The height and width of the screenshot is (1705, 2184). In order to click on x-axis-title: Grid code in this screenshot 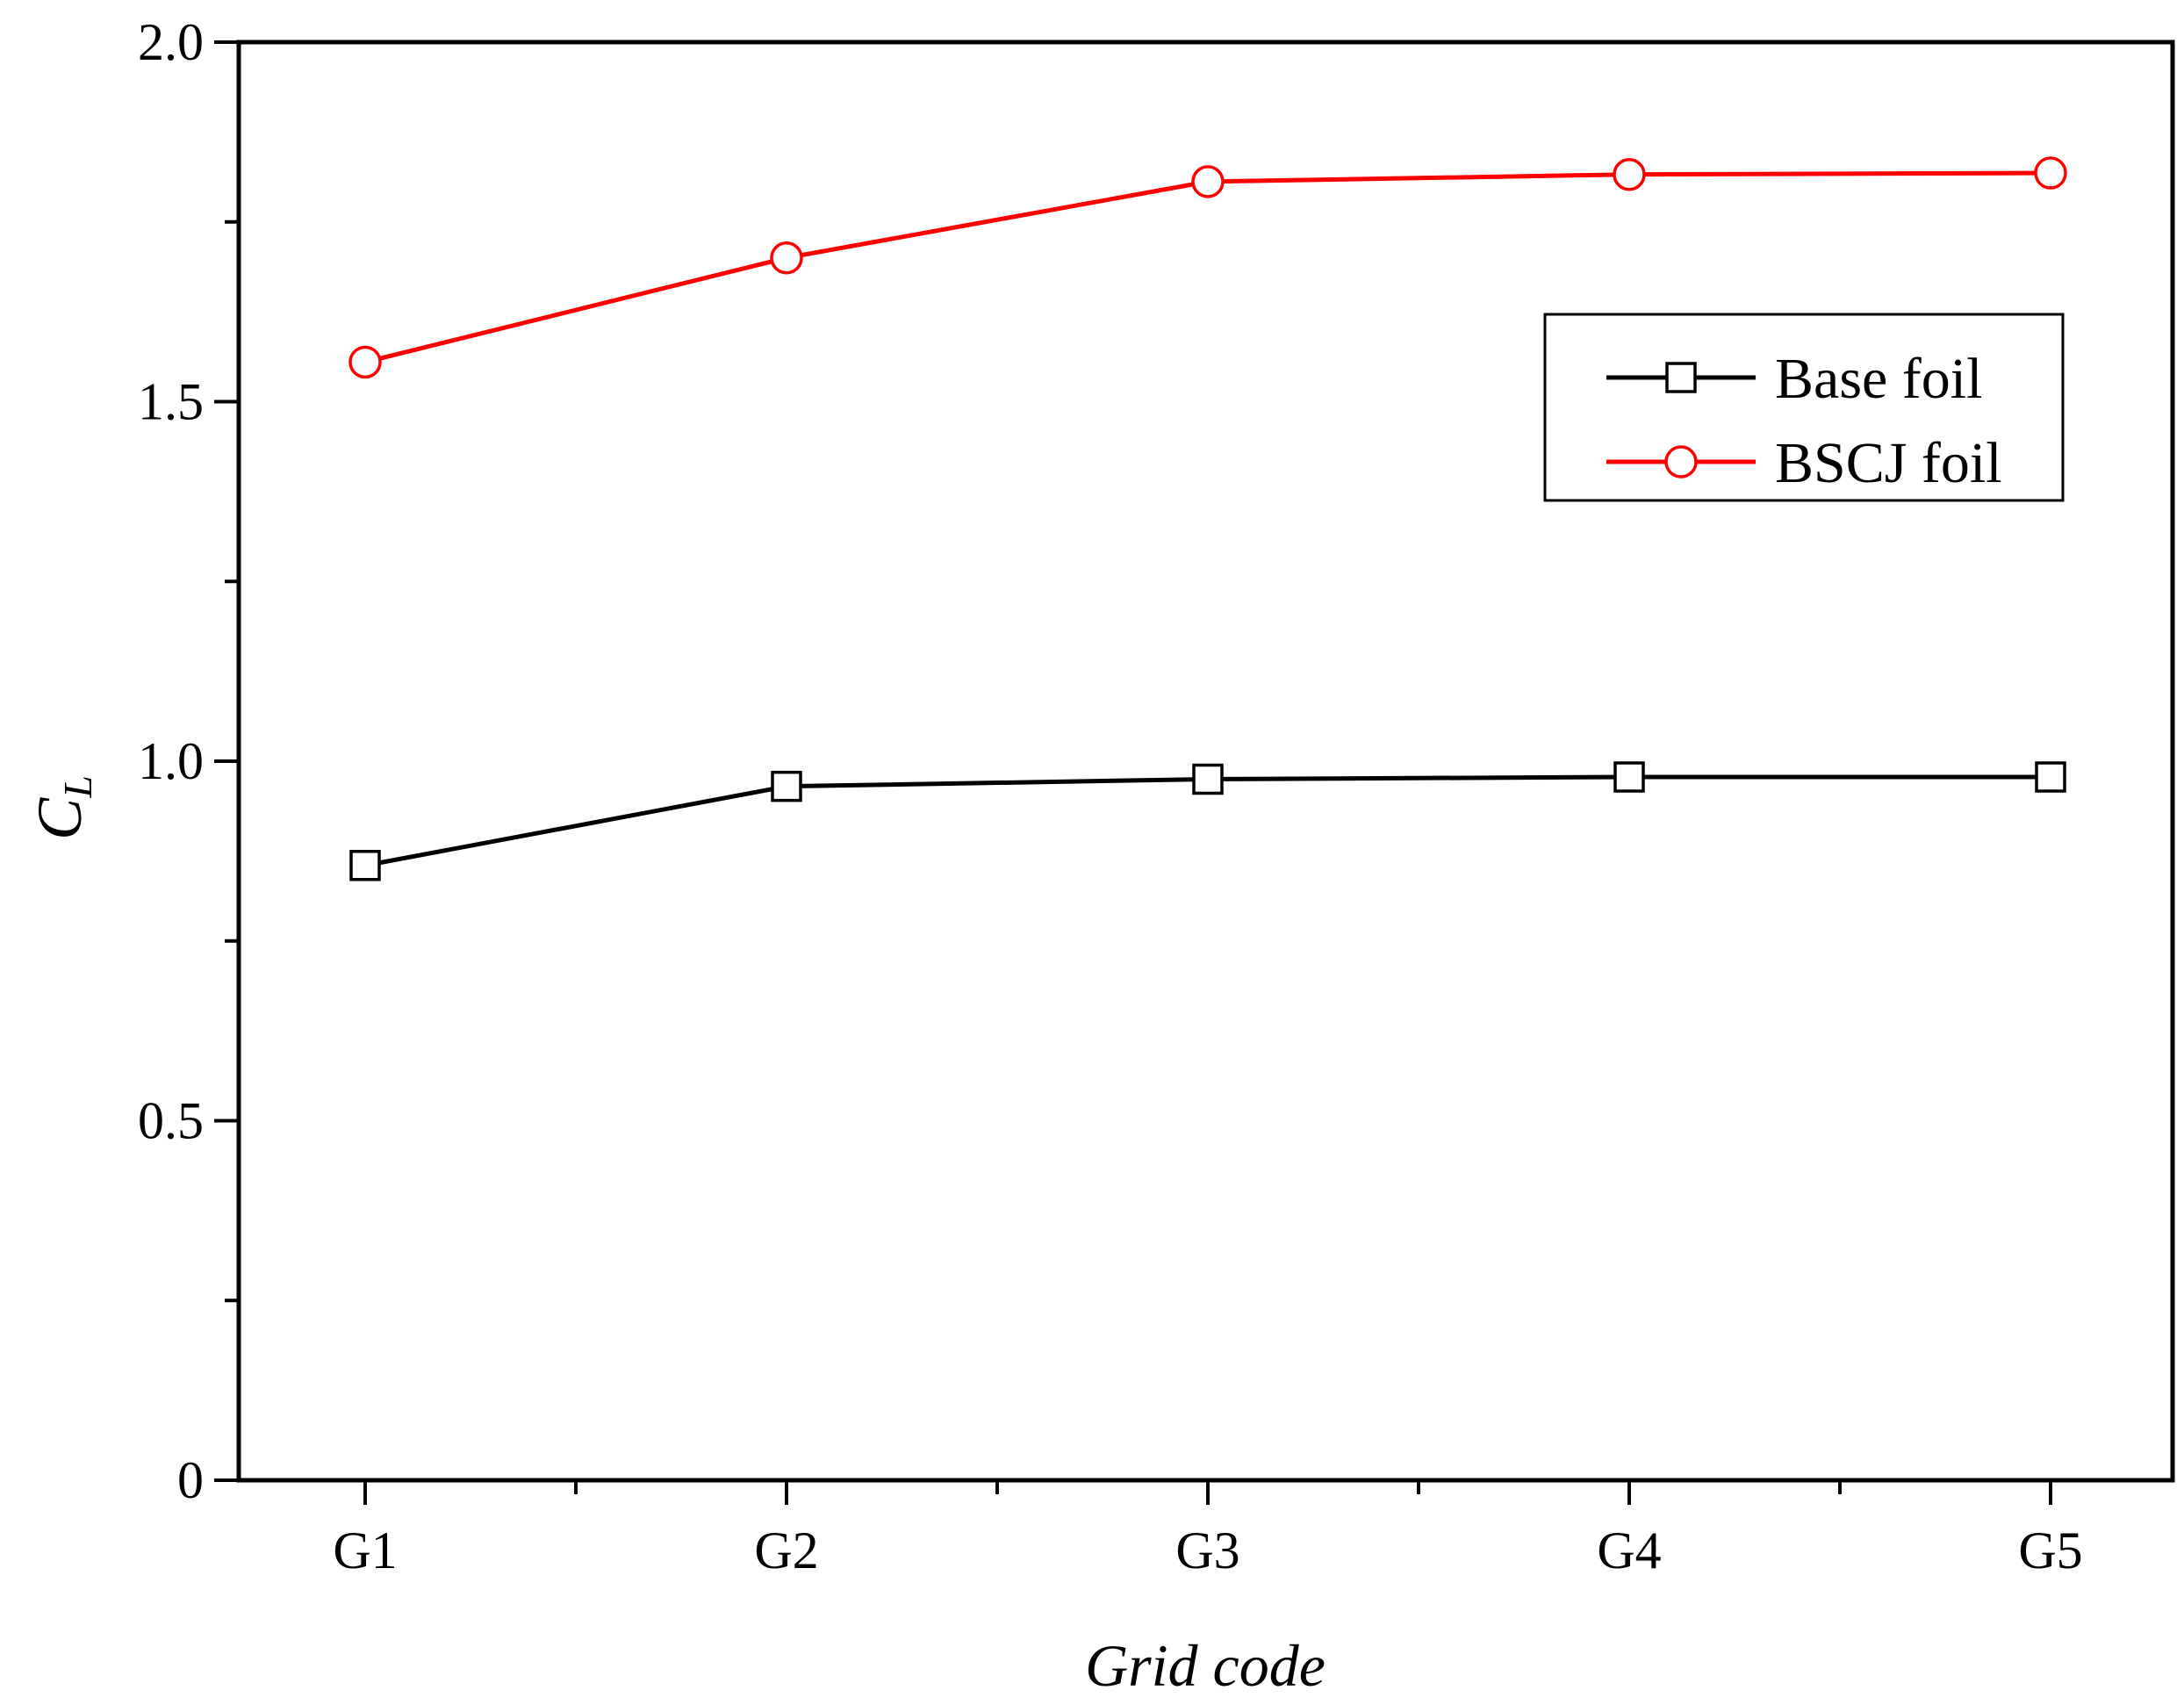, I will do `click(1205, 1665)`.